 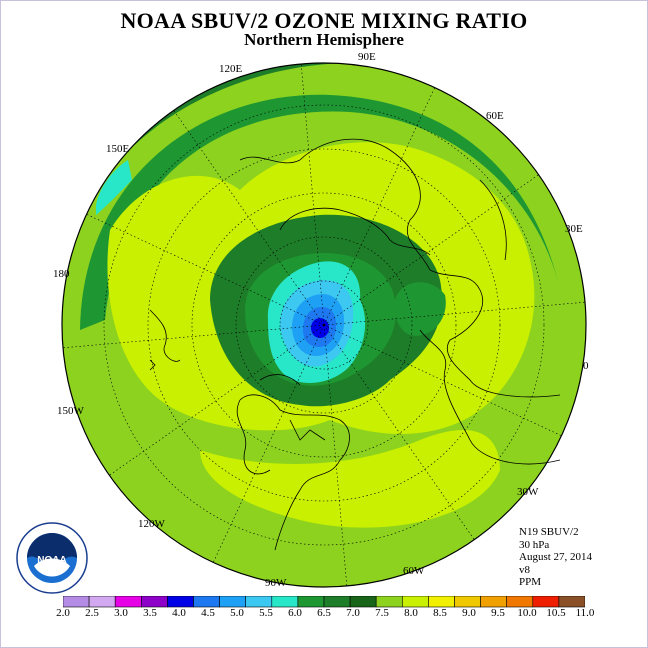 I want to click on lon-label-30e: 30E, so click(x=574, y=229).